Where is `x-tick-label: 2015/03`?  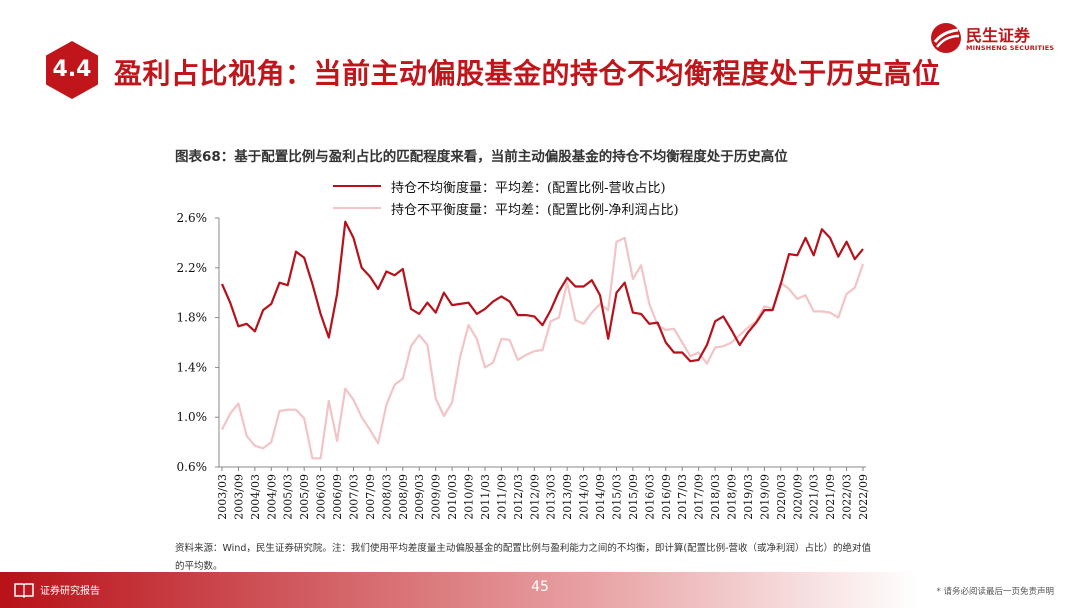 x-tick-label: 2015/03 is located at coordinates (616, 497).